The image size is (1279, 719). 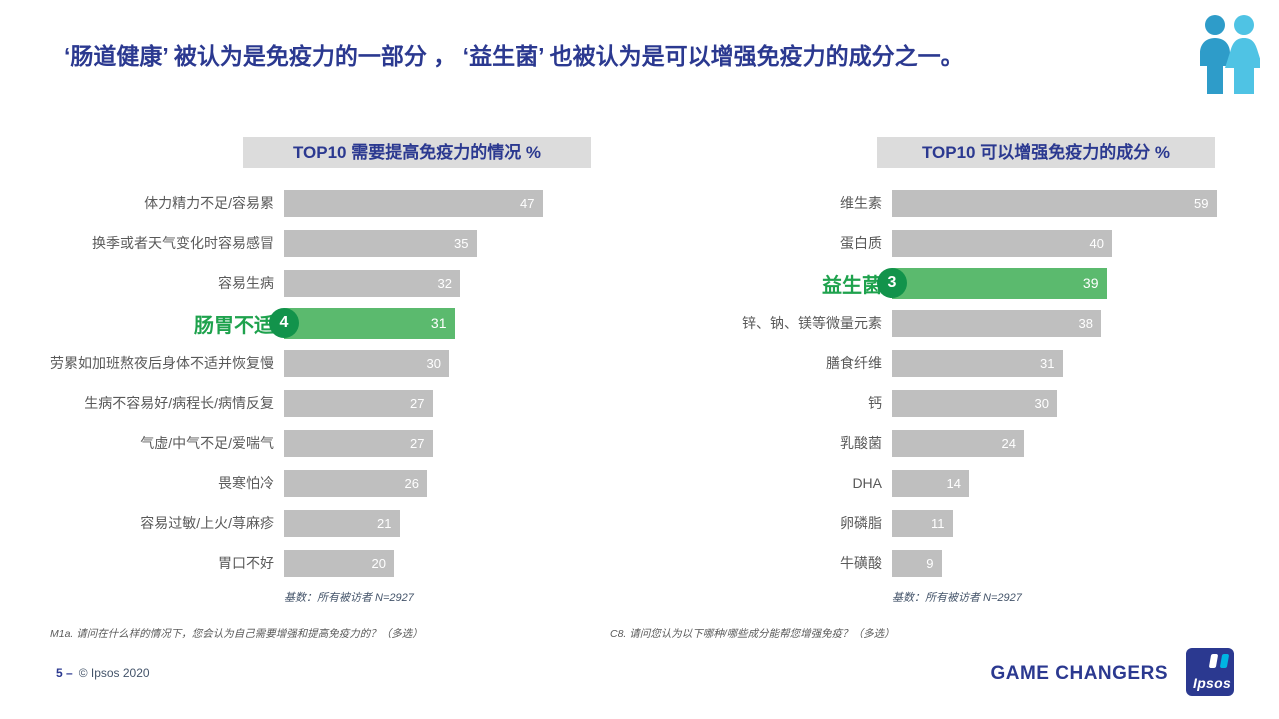 What do you see at coordinates (417, 152) in the screenshot?
I see `chart-left-header: TOP10 需要提高免疫力的情况 %` at bounding box center [417, 152].